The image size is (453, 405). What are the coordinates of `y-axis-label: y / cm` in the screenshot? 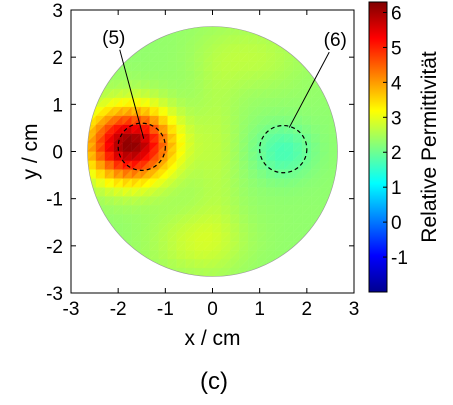 It's located at (30, 152).